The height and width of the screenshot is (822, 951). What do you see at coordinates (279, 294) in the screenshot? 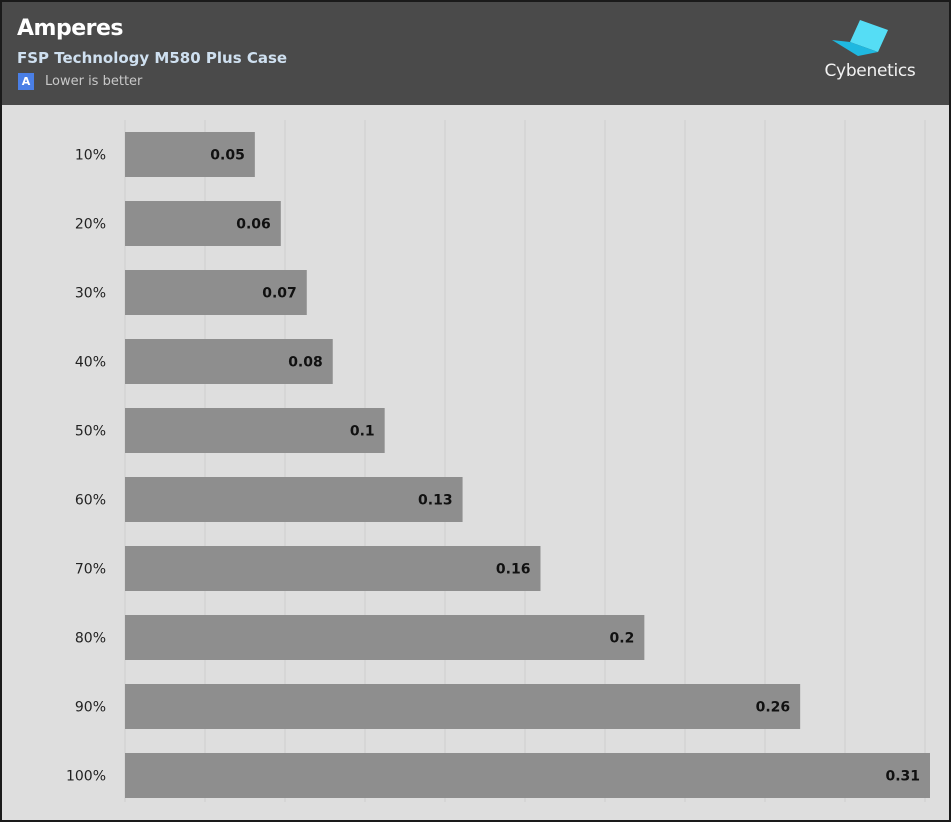
I see `value-label: 0.07` at bounding box center [279, 294].